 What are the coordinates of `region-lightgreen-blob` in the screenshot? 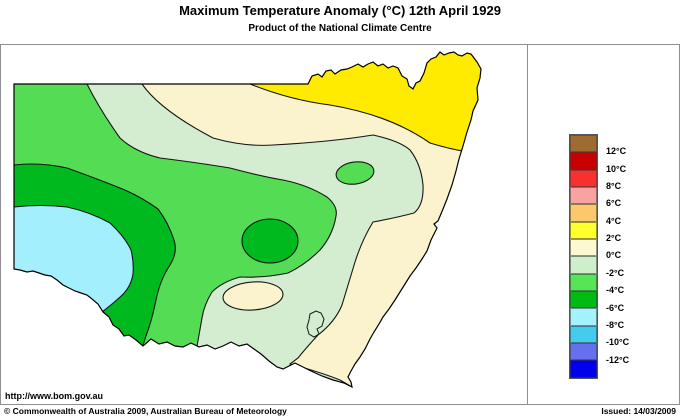 It's located at (355, 173).